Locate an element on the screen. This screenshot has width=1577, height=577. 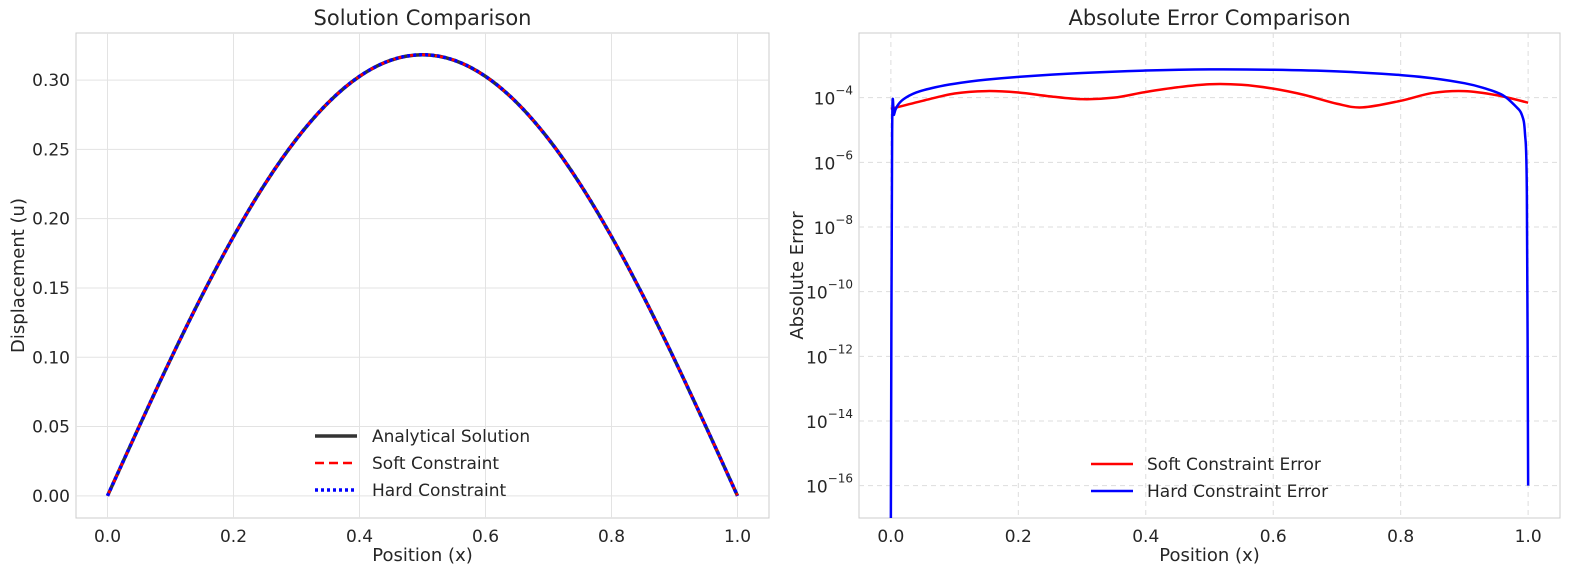
y-tick-label: 10⁻¹⁶ is located at coordinates (829, 485).